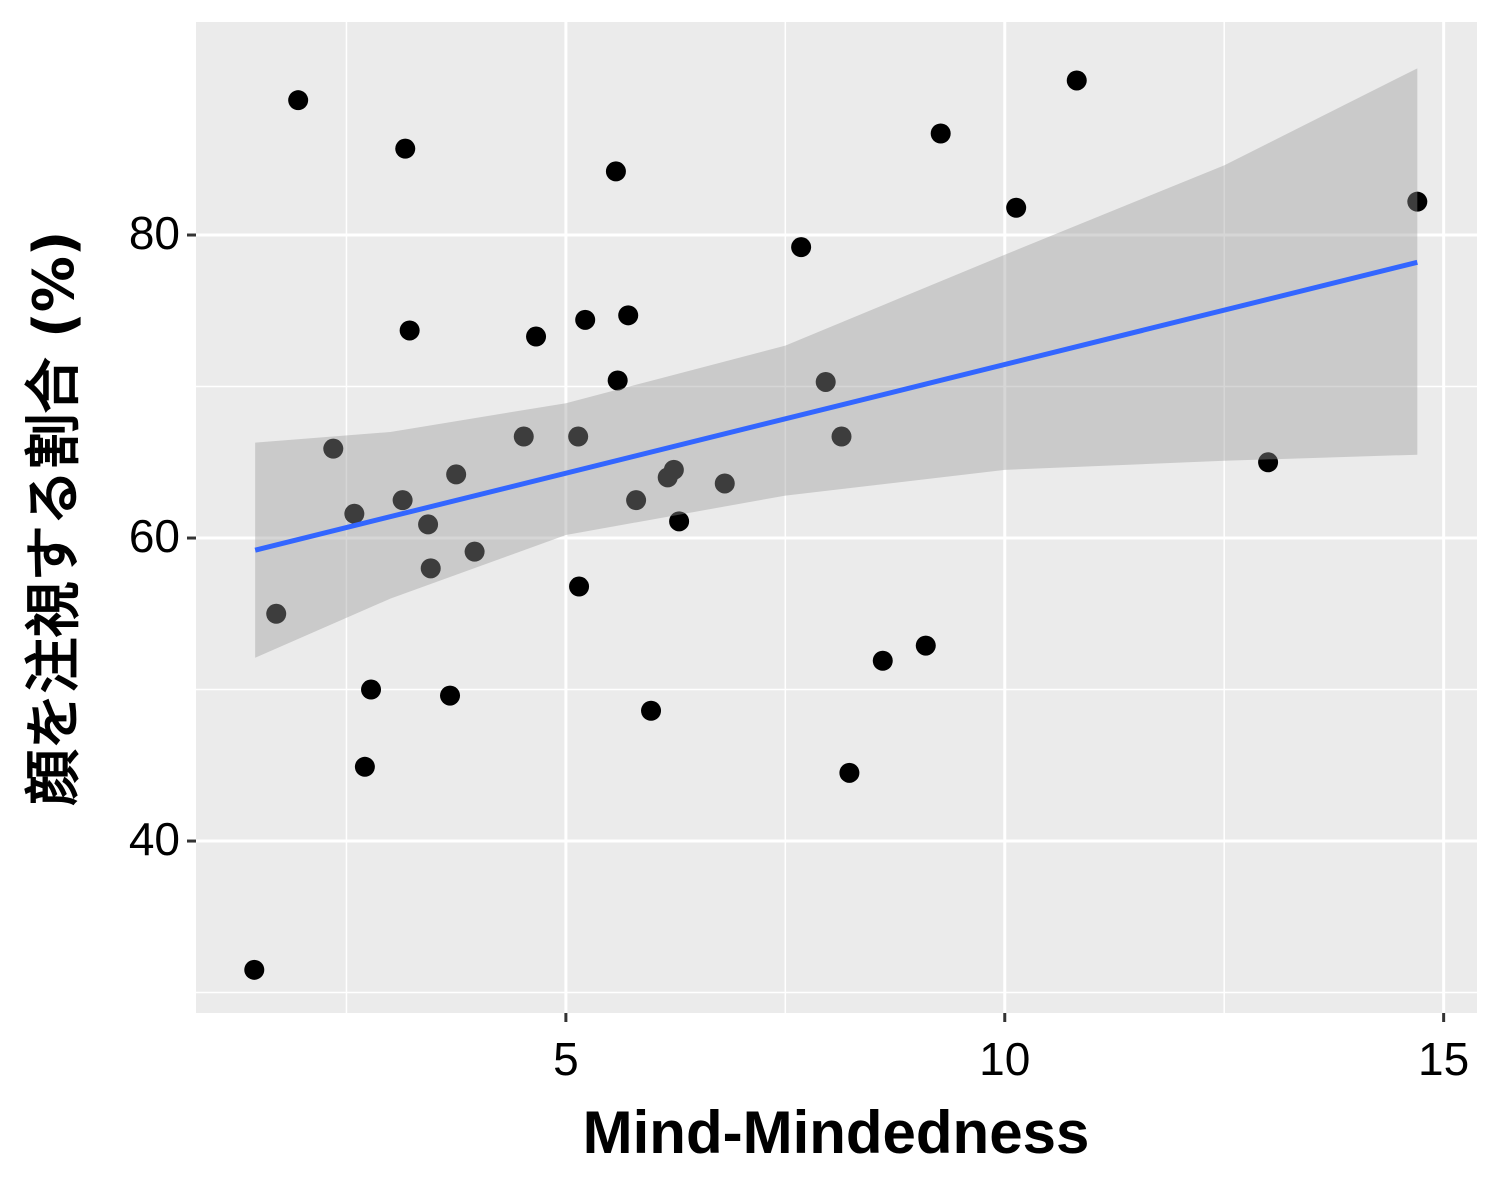  I want to click on y-tick-label: 80, so click(154, 233).